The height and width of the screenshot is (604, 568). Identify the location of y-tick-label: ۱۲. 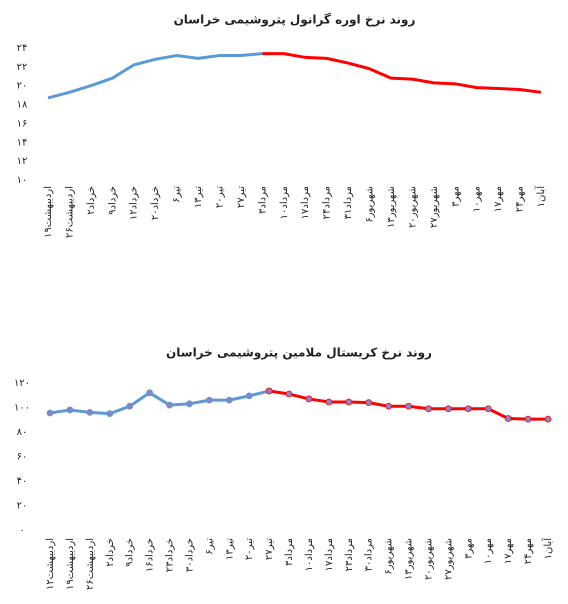
(22, 161).